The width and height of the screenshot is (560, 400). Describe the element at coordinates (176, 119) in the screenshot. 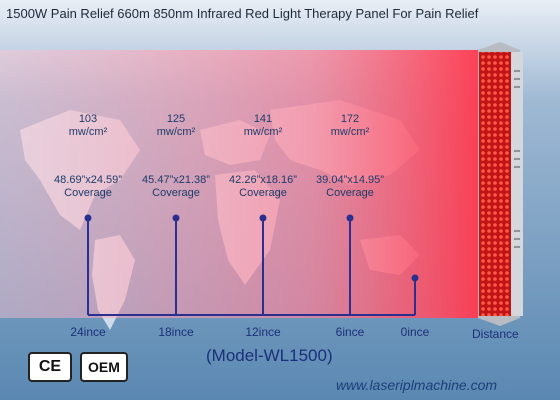

I see `irradiance-value: 125` at that location.